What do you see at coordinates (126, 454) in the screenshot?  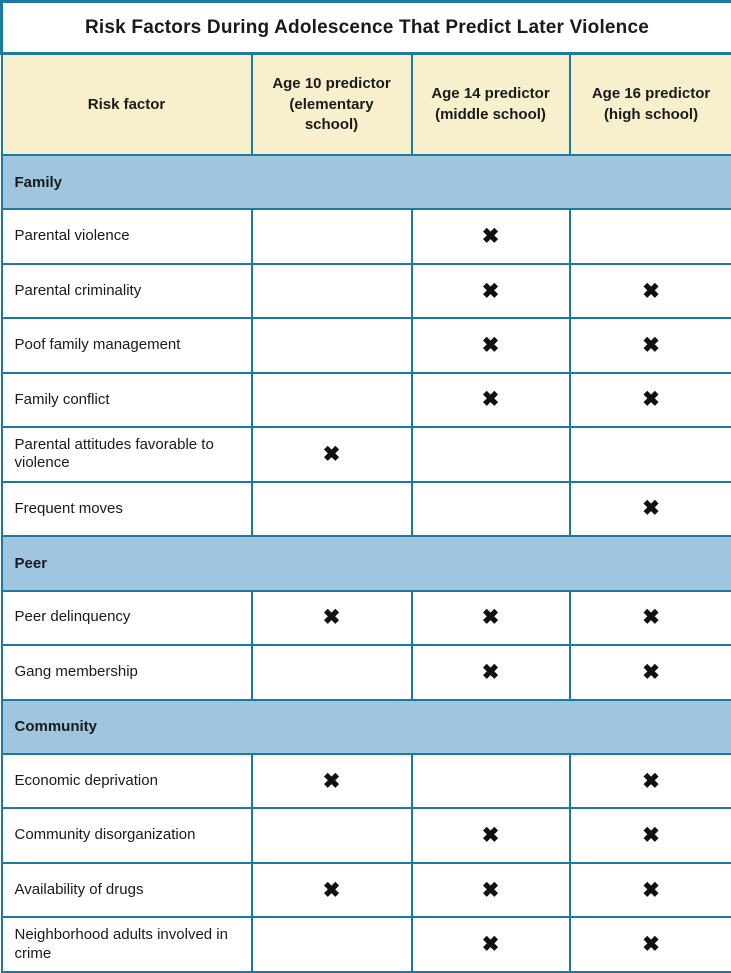 I see `risk-factor-label: Parental attitudes favorable to violence` at bounding box center [126, 454].